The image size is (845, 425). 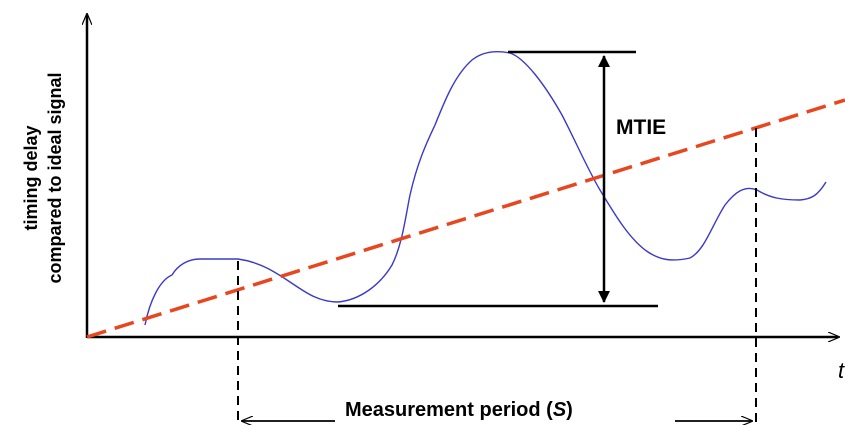 I want to click on period-label-symbol: S, so click(x=560, y=410).